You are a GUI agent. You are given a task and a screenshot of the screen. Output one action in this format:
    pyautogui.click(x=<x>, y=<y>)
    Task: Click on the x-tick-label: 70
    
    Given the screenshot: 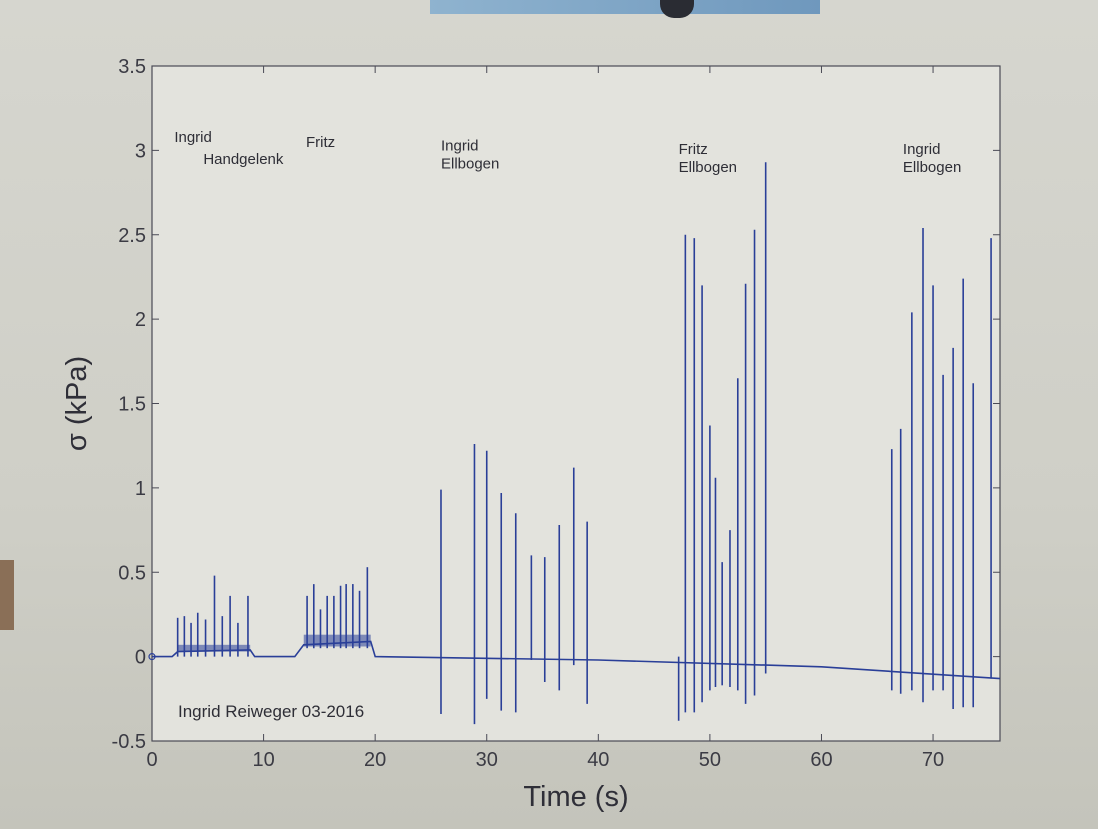 What is the action you would take?
    pyautogui.click(x=933, y=760)
    